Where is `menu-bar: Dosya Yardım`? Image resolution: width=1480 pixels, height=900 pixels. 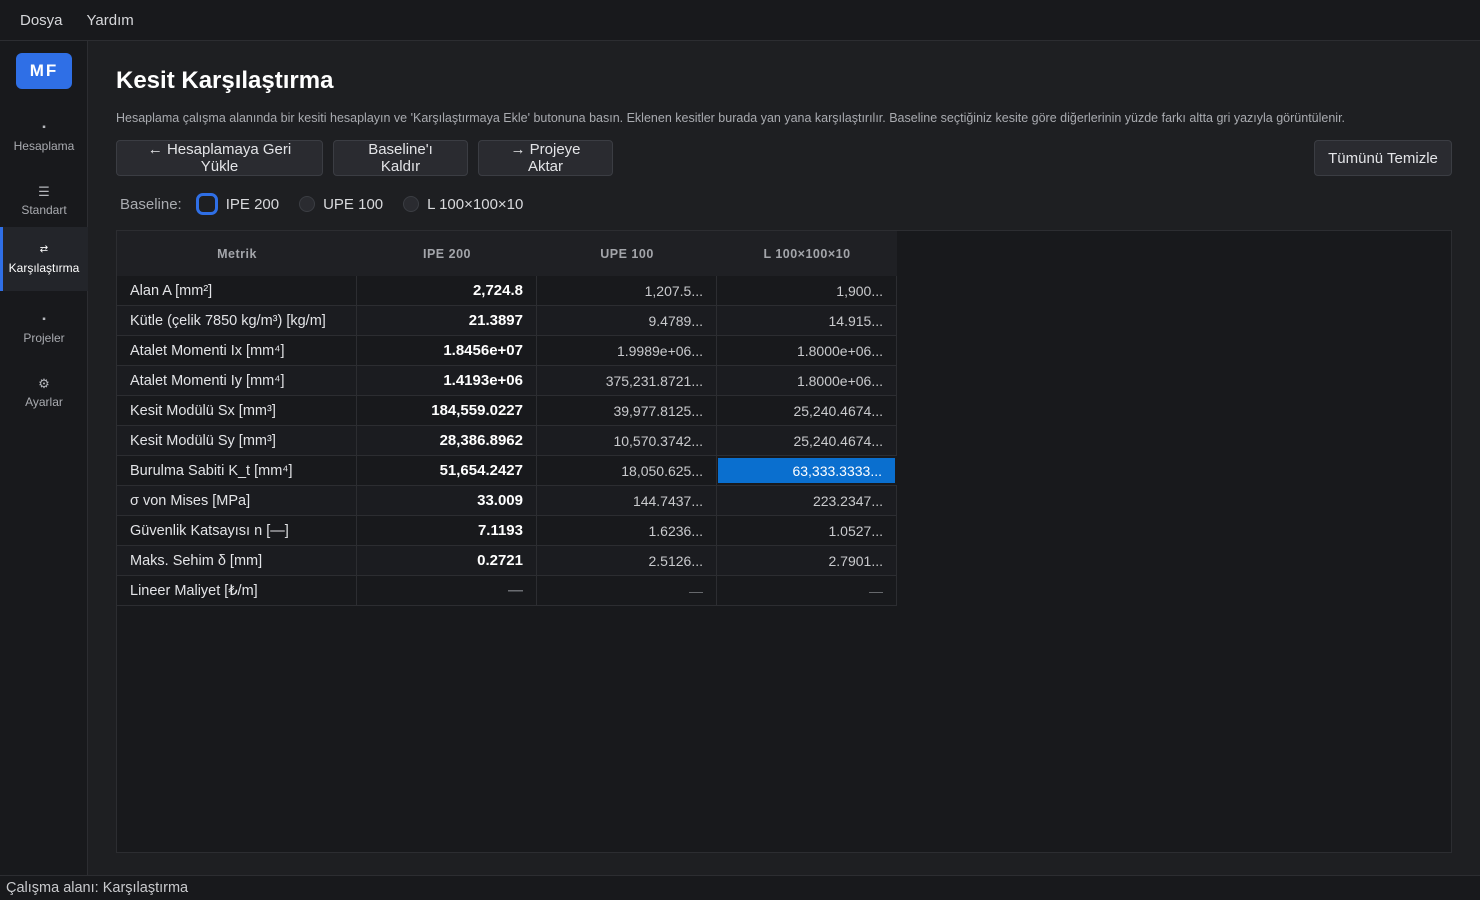
menu-bar: Dosya Yardım is located at coordinates (740, 20).